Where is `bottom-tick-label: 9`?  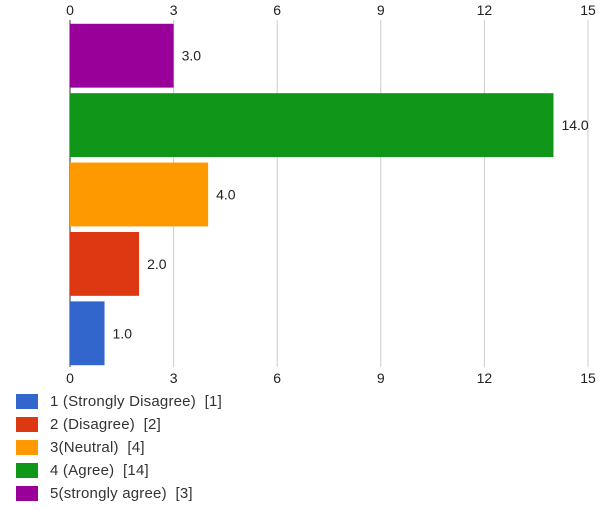 bottom-tick-label: 9 is located at coordinates (381, 377).